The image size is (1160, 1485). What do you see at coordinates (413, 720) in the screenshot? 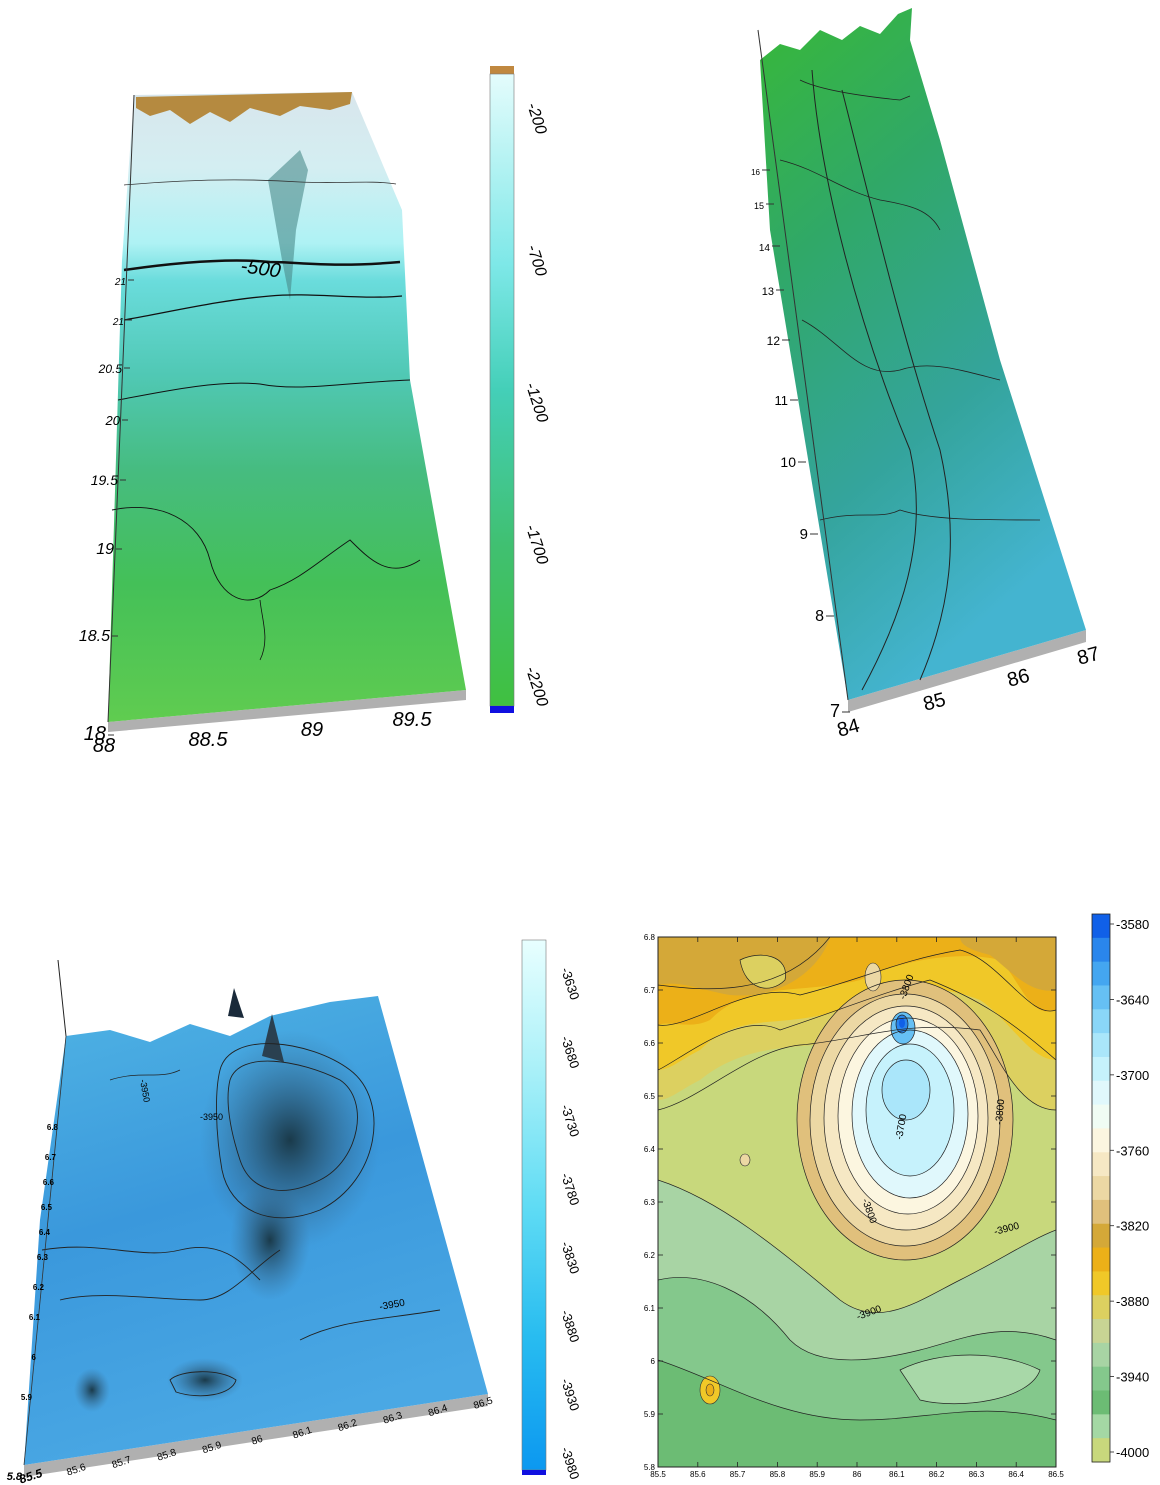
I see `x-tick-label: 89.5` at bounding box center [413, 720].